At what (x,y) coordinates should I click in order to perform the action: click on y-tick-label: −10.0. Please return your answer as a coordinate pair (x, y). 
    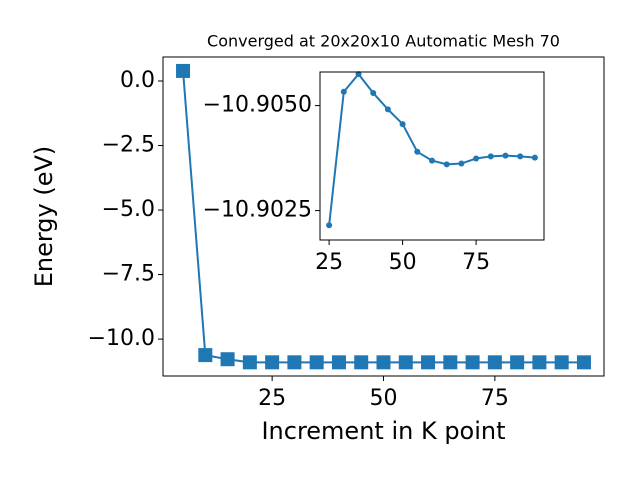
    Looking at the image, I should click on (121, 338).